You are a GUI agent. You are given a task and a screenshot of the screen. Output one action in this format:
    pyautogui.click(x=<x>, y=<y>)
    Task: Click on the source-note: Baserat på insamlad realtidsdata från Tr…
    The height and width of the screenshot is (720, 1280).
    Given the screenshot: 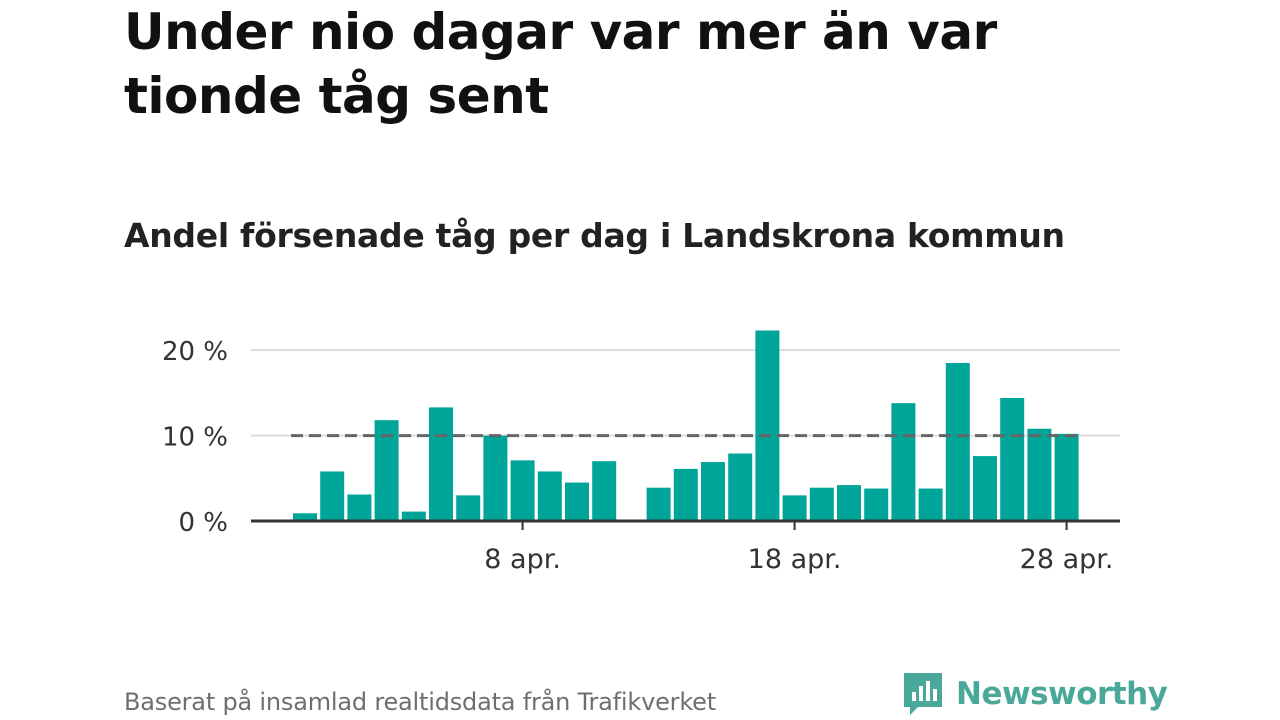 What is the action you would take?
    pyautogui.click(x=420, y=702)
    